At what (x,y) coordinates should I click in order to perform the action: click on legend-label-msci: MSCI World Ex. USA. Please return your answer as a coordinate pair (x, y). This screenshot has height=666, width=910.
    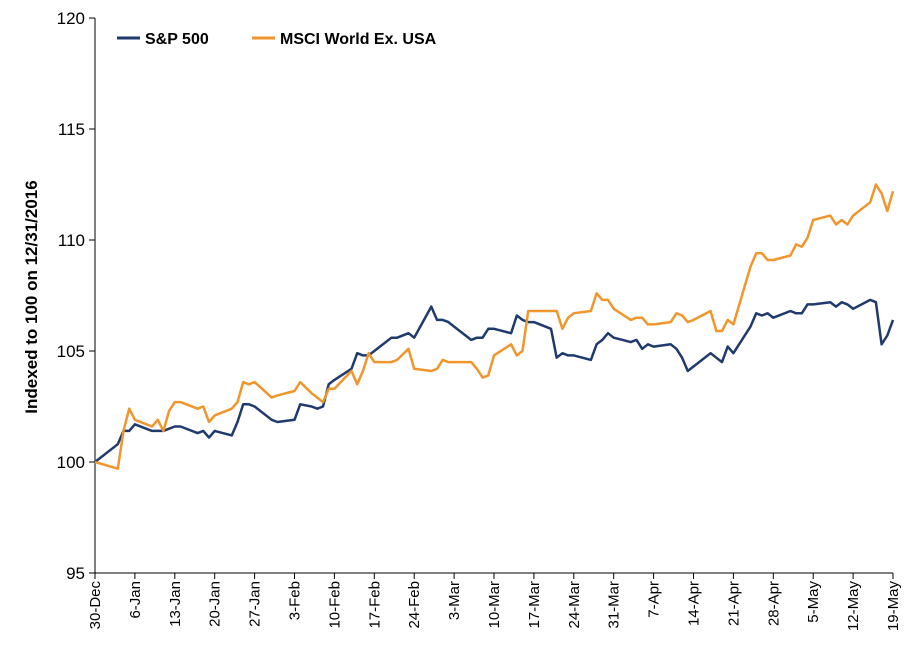
    Looking at the image, I should click on (358, 39).